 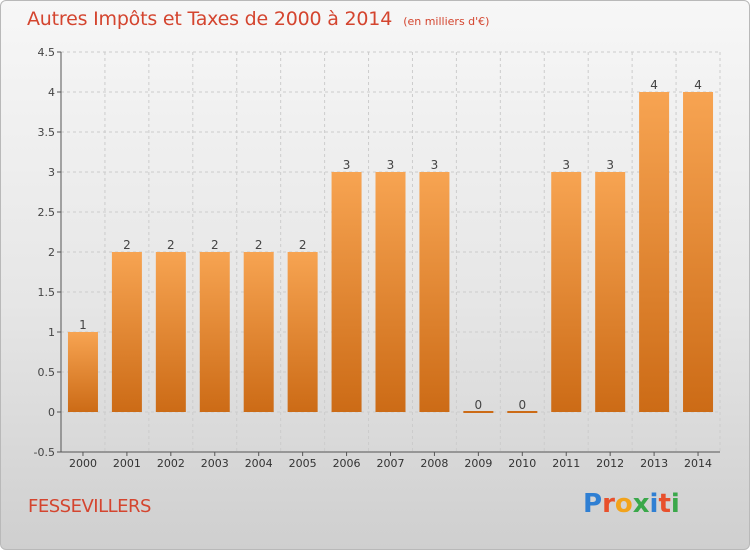 I want to click on y-tick-label: 0.5, so click(x=47, y=372).